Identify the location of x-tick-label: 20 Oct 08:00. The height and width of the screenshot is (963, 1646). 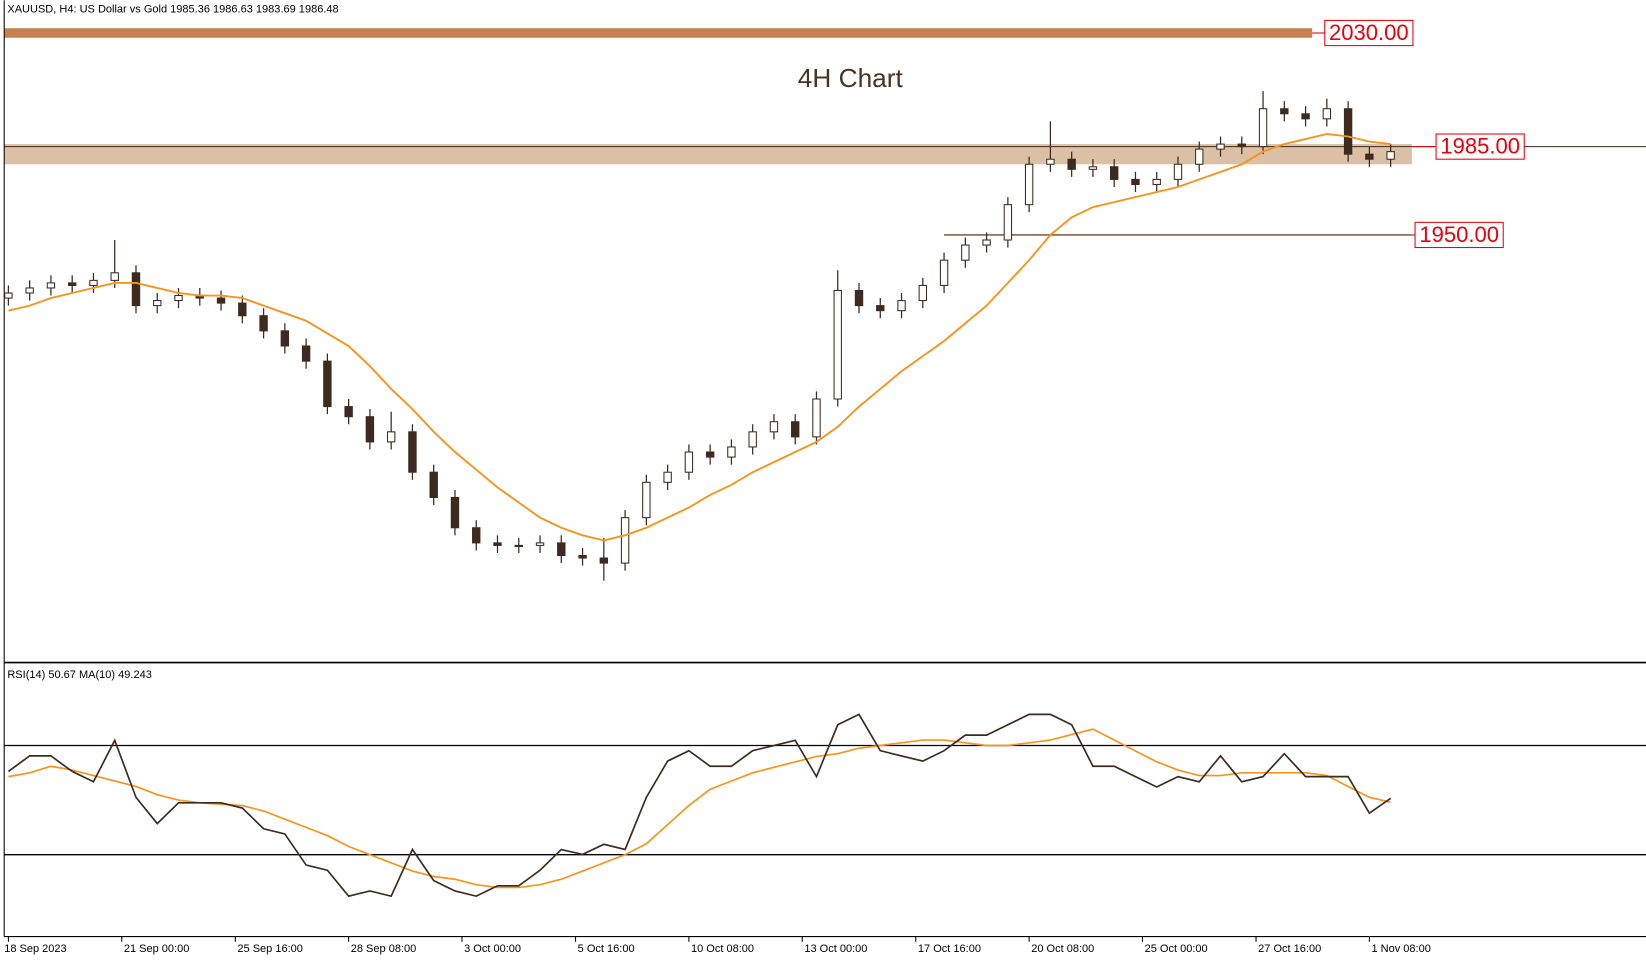
(1062, 949).